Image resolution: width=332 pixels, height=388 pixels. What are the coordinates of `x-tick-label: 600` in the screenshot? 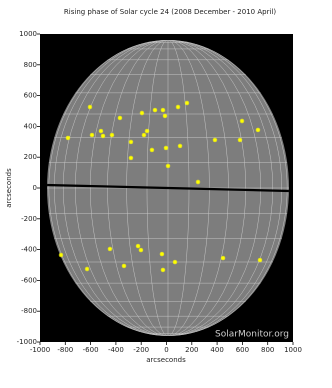 It's located at (242, 350).